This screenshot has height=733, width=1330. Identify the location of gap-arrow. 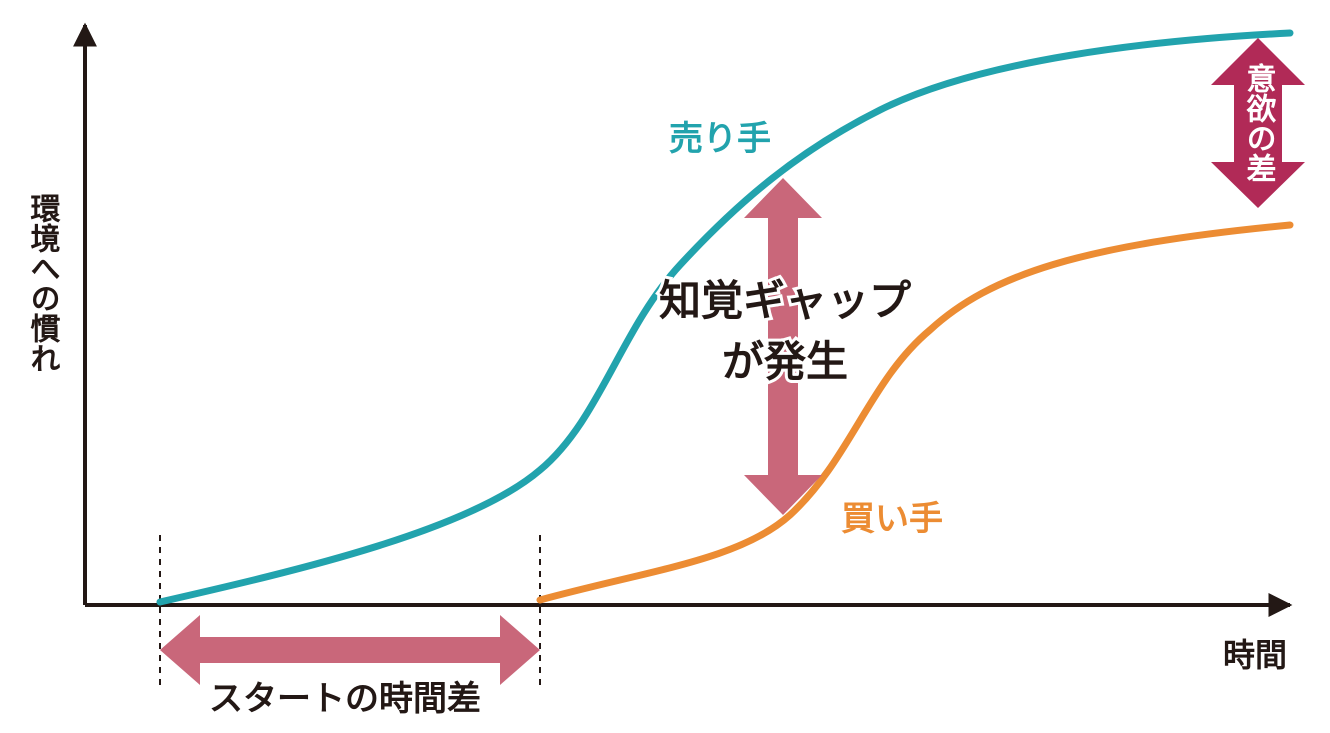
(783, 346).